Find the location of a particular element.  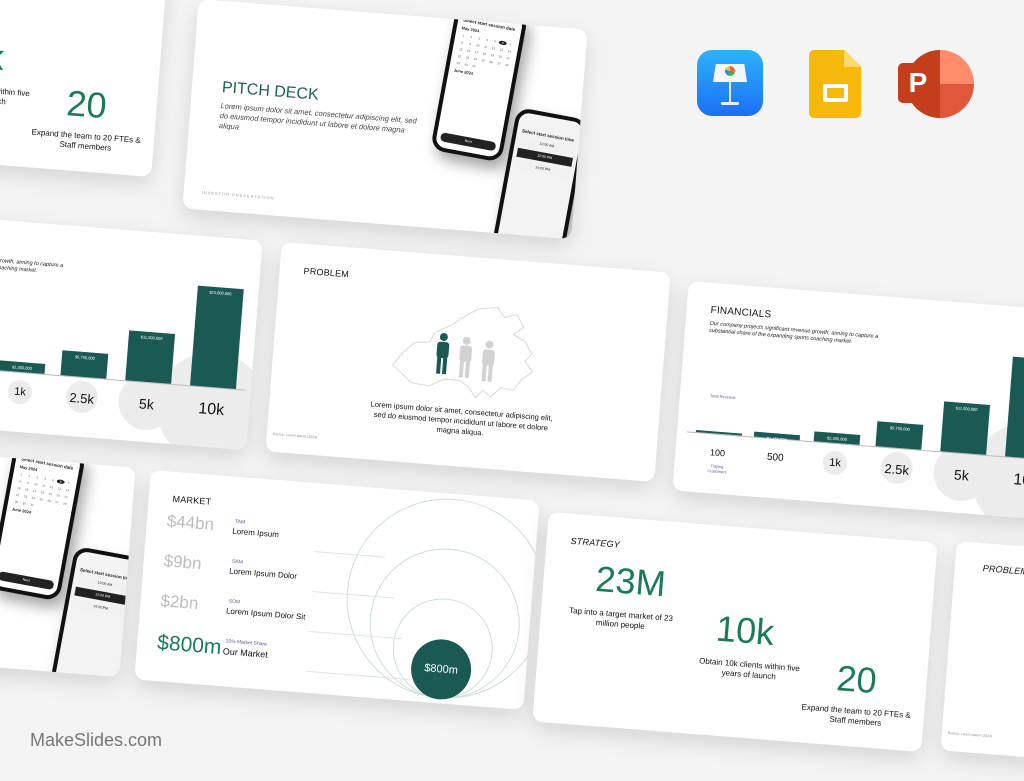

market-tag: SAM is located at coordinates (237, 562).